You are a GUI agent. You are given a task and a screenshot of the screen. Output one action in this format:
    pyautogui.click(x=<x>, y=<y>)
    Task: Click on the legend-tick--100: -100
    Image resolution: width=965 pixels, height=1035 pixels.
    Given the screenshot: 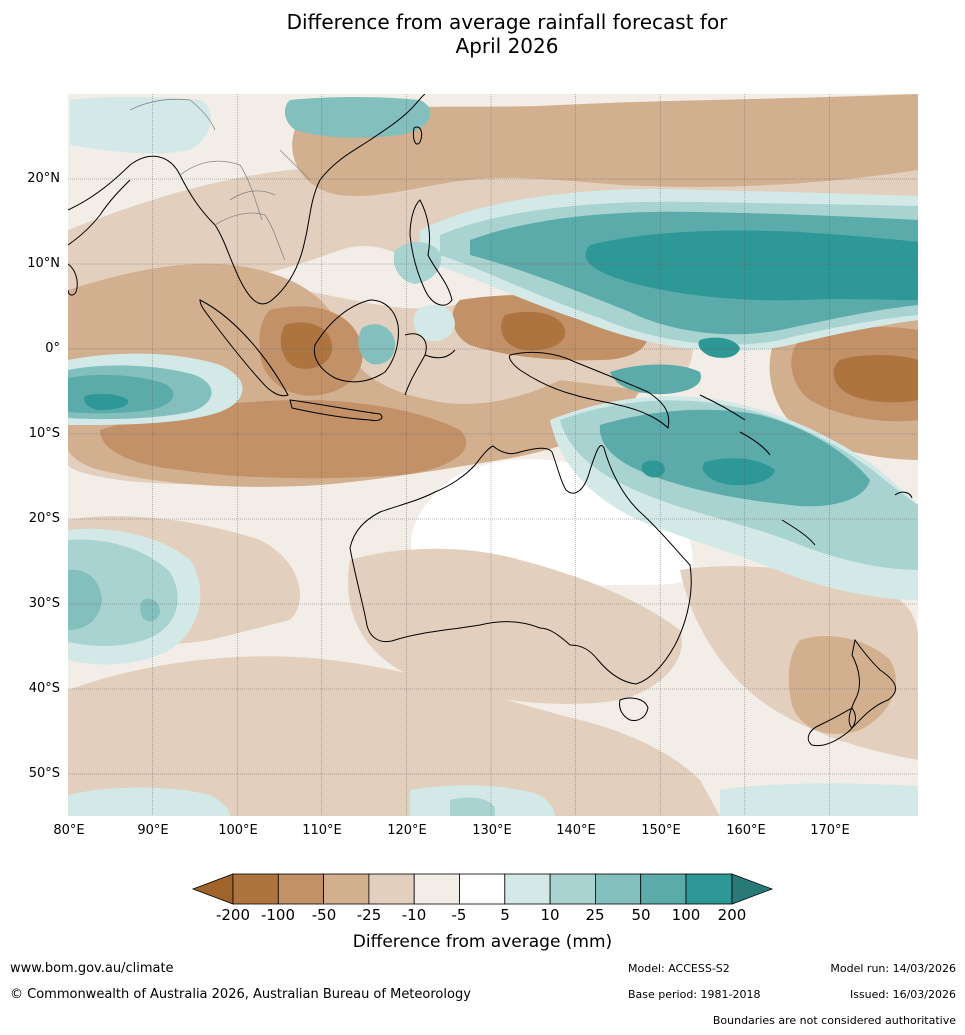 What is the action you would take?
    pyautogui.click(x=278, y=915)
    